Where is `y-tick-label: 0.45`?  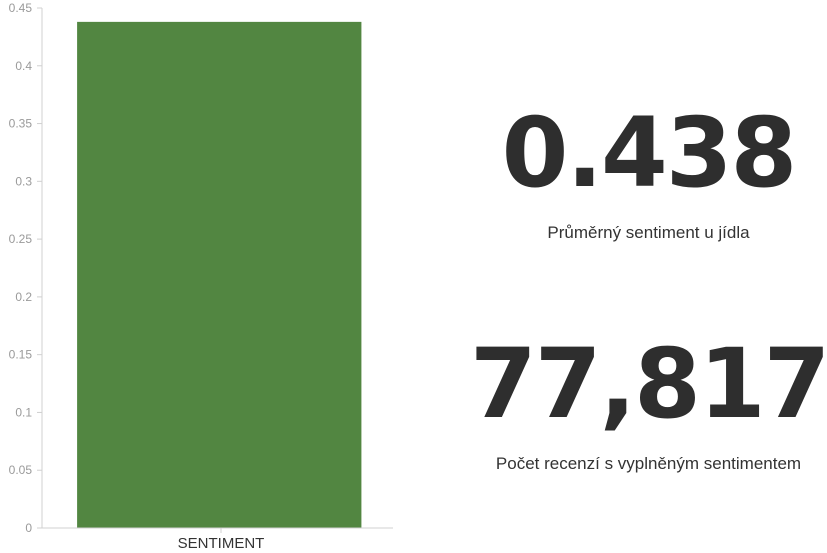
y-tick-label: 0.45 is located at coordinates (21, 8).